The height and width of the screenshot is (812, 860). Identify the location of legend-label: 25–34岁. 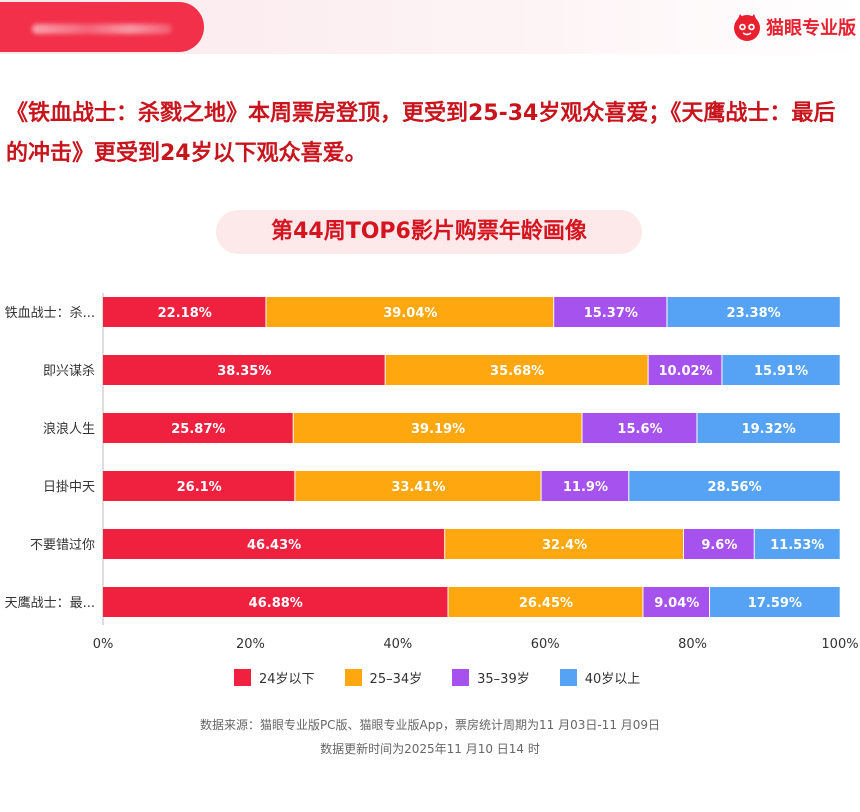
(396, 679).